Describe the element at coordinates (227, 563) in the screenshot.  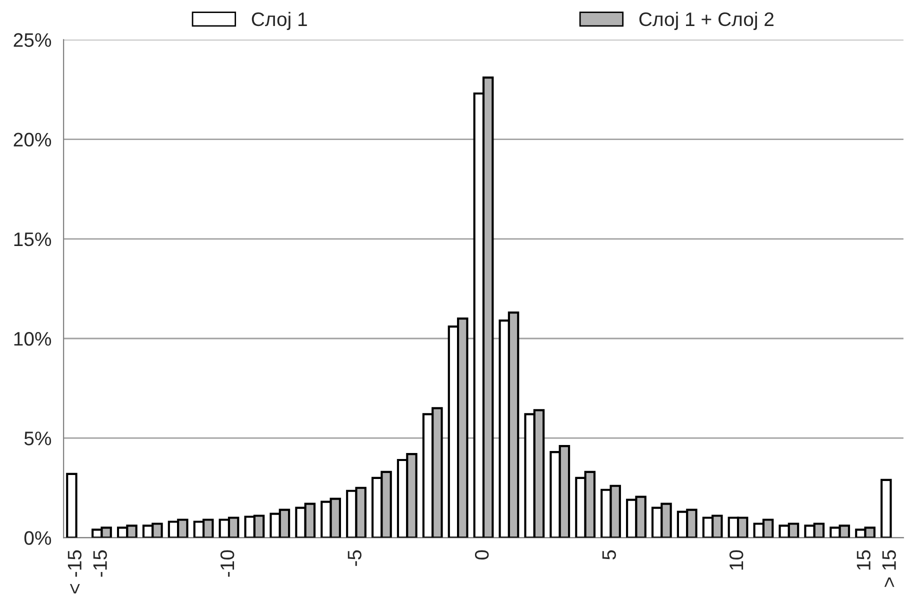
I see `x-tick-label: -10` at that location.